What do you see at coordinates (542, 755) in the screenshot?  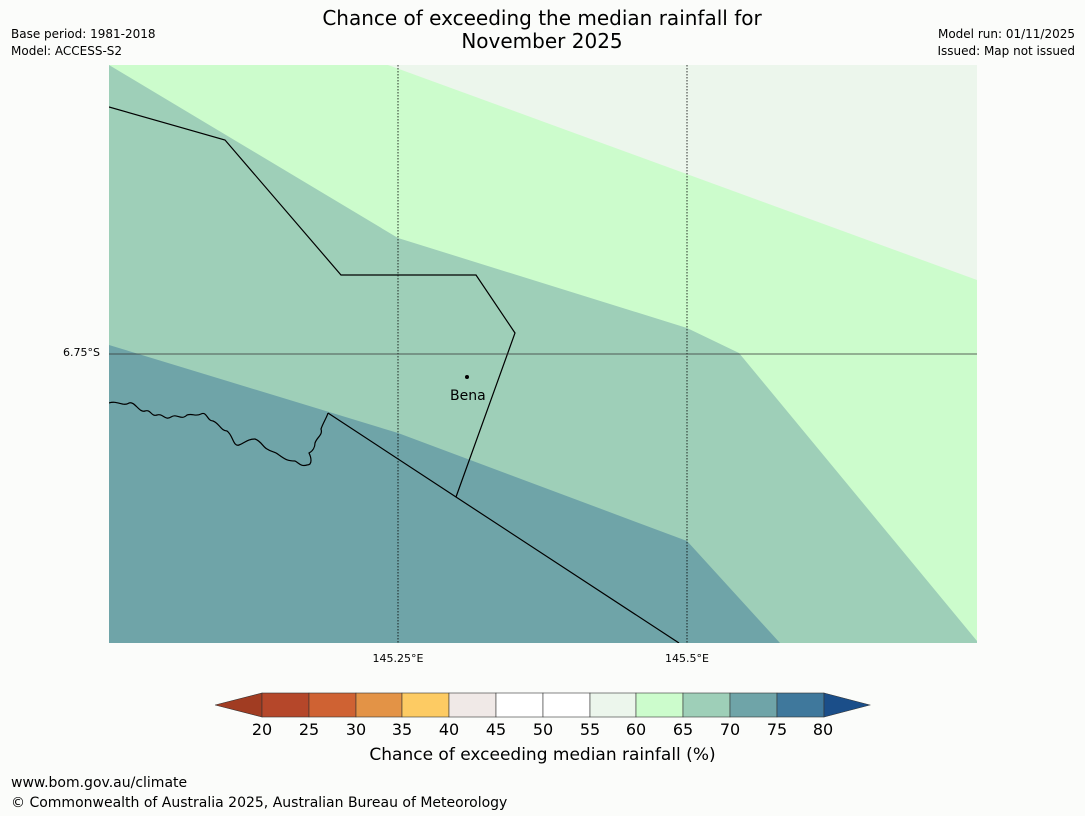 I see `colorbar-label: Chance of exceeding median rainfall (%)` at bounding box center [542, 755].